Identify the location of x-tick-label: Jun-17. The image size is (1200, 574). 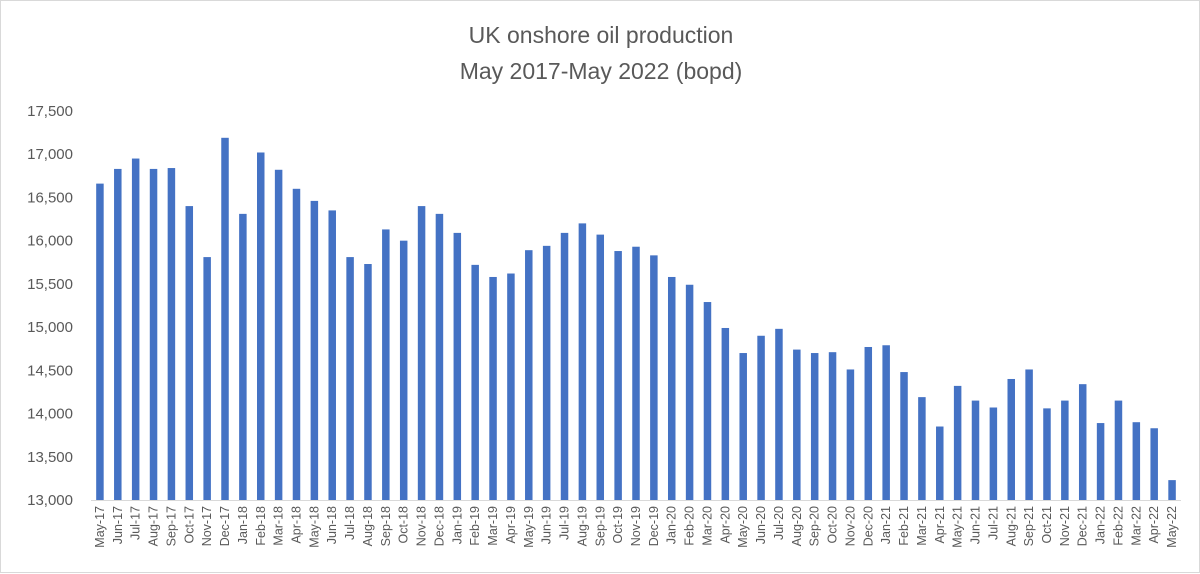
(118, 525).